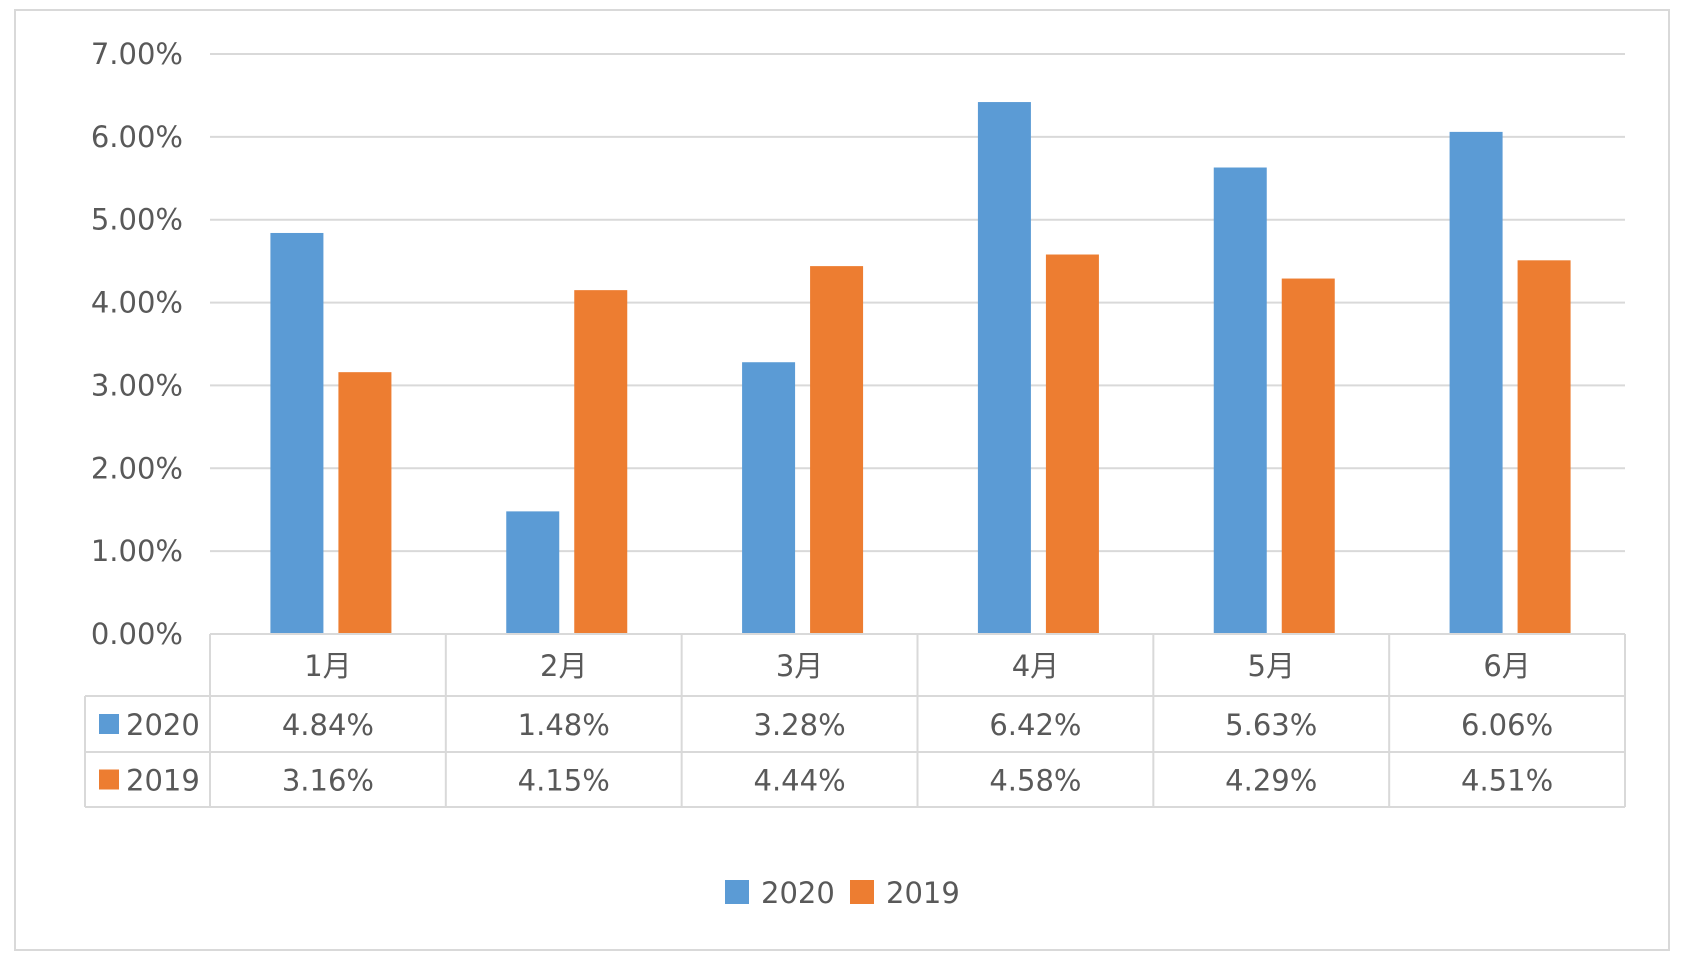 The height and width of the screenshot is (963, 1683). Describe the element at coordinates (137, 468) in the screenshot. I see `y-tick-label: 2.00%` at that location.